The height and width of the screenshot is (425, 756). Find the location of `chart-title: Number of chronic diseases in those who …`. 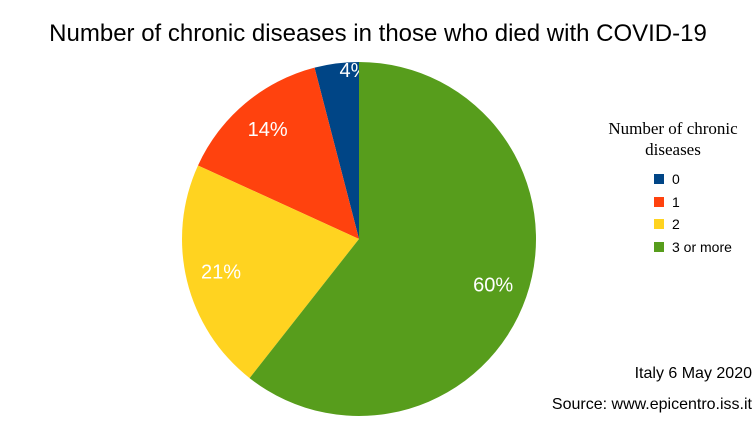

chart-title: Number of chronic diseases in those who … is located at coordinates (378, 33).